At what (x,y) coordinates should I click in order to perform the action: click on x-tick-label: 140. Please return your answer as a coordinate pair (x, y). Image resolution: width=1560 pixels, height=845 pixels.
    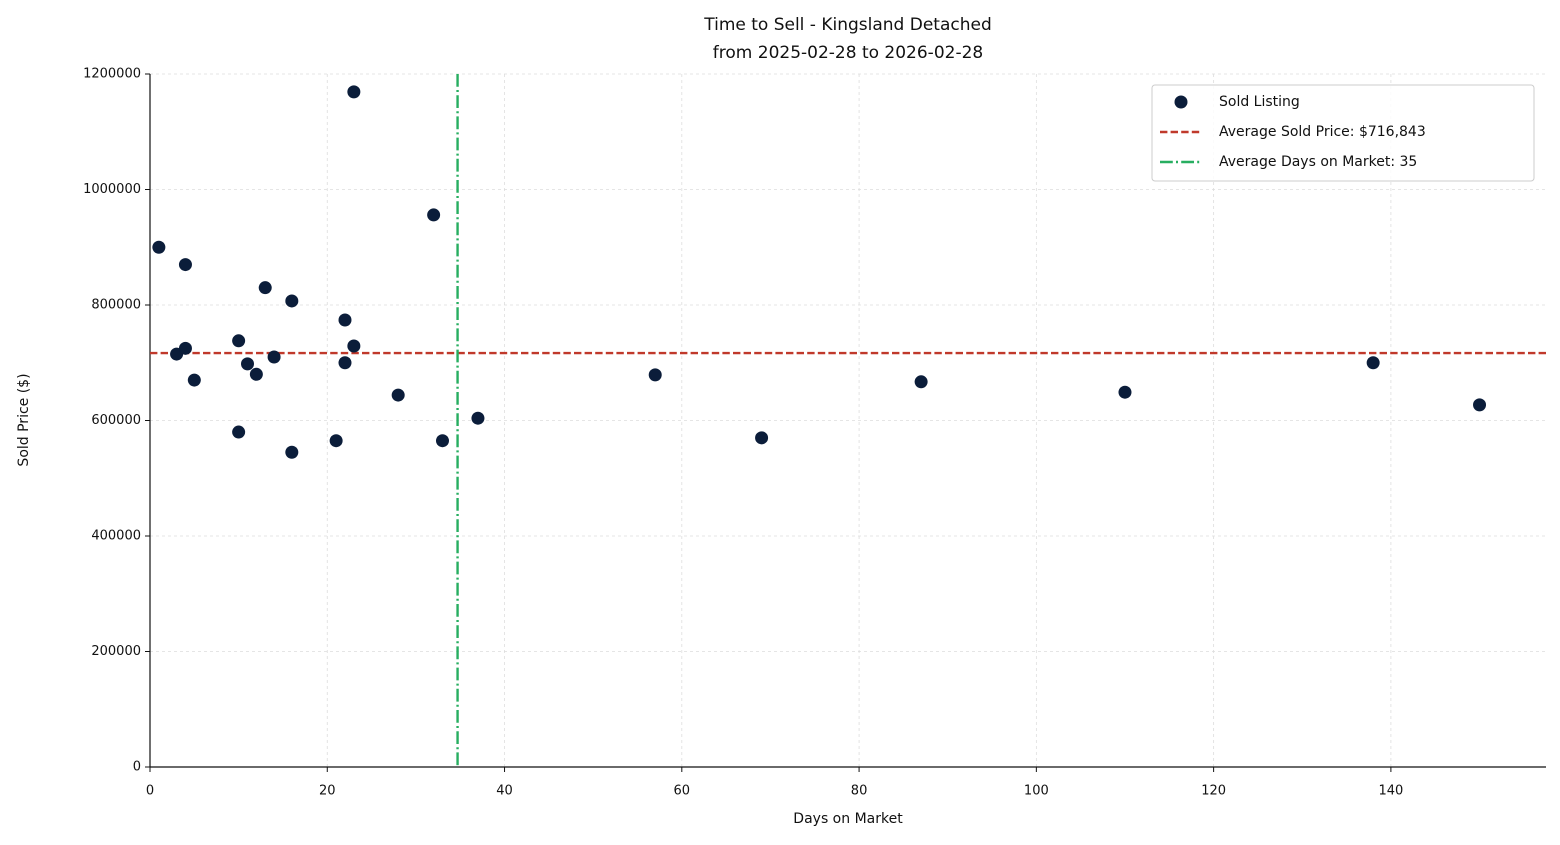
    Looking at the image, I should click on (1390, 791).